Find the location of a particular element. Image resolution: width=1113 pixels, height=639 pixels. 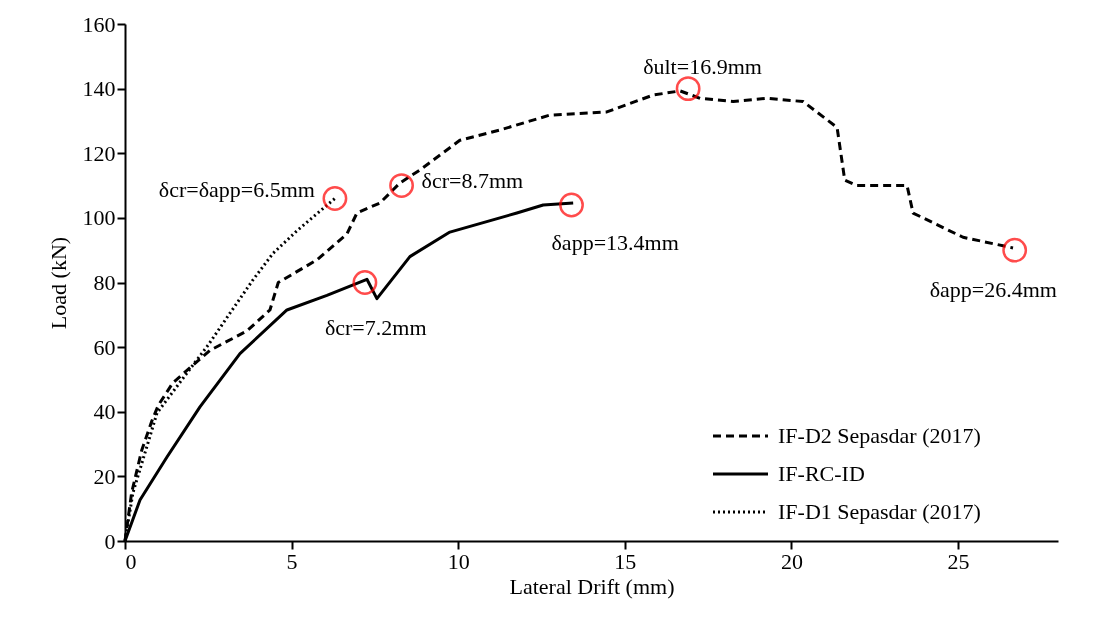

y-tick-label: 40 is located at coordinates (104, 412).